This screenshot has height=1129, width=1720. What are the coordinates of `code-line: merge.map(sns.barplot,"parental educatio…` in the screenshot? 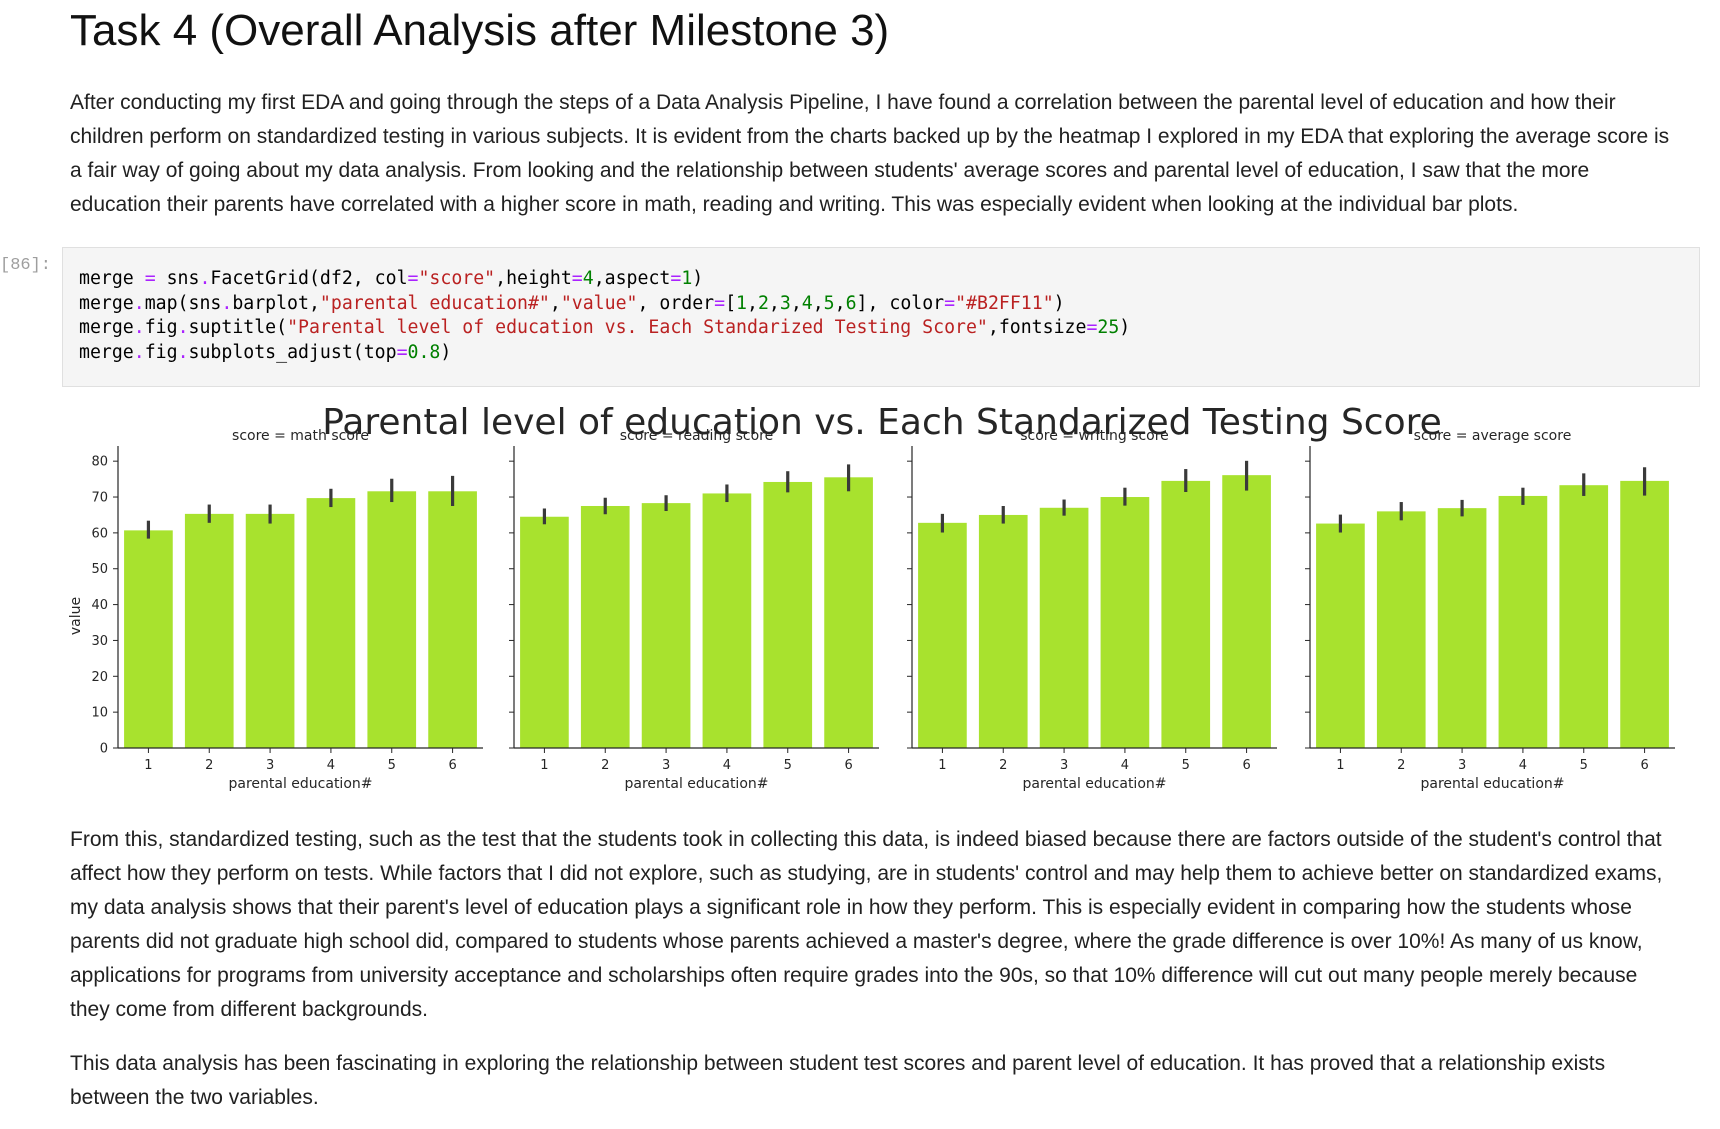 It's located at (572, 303).